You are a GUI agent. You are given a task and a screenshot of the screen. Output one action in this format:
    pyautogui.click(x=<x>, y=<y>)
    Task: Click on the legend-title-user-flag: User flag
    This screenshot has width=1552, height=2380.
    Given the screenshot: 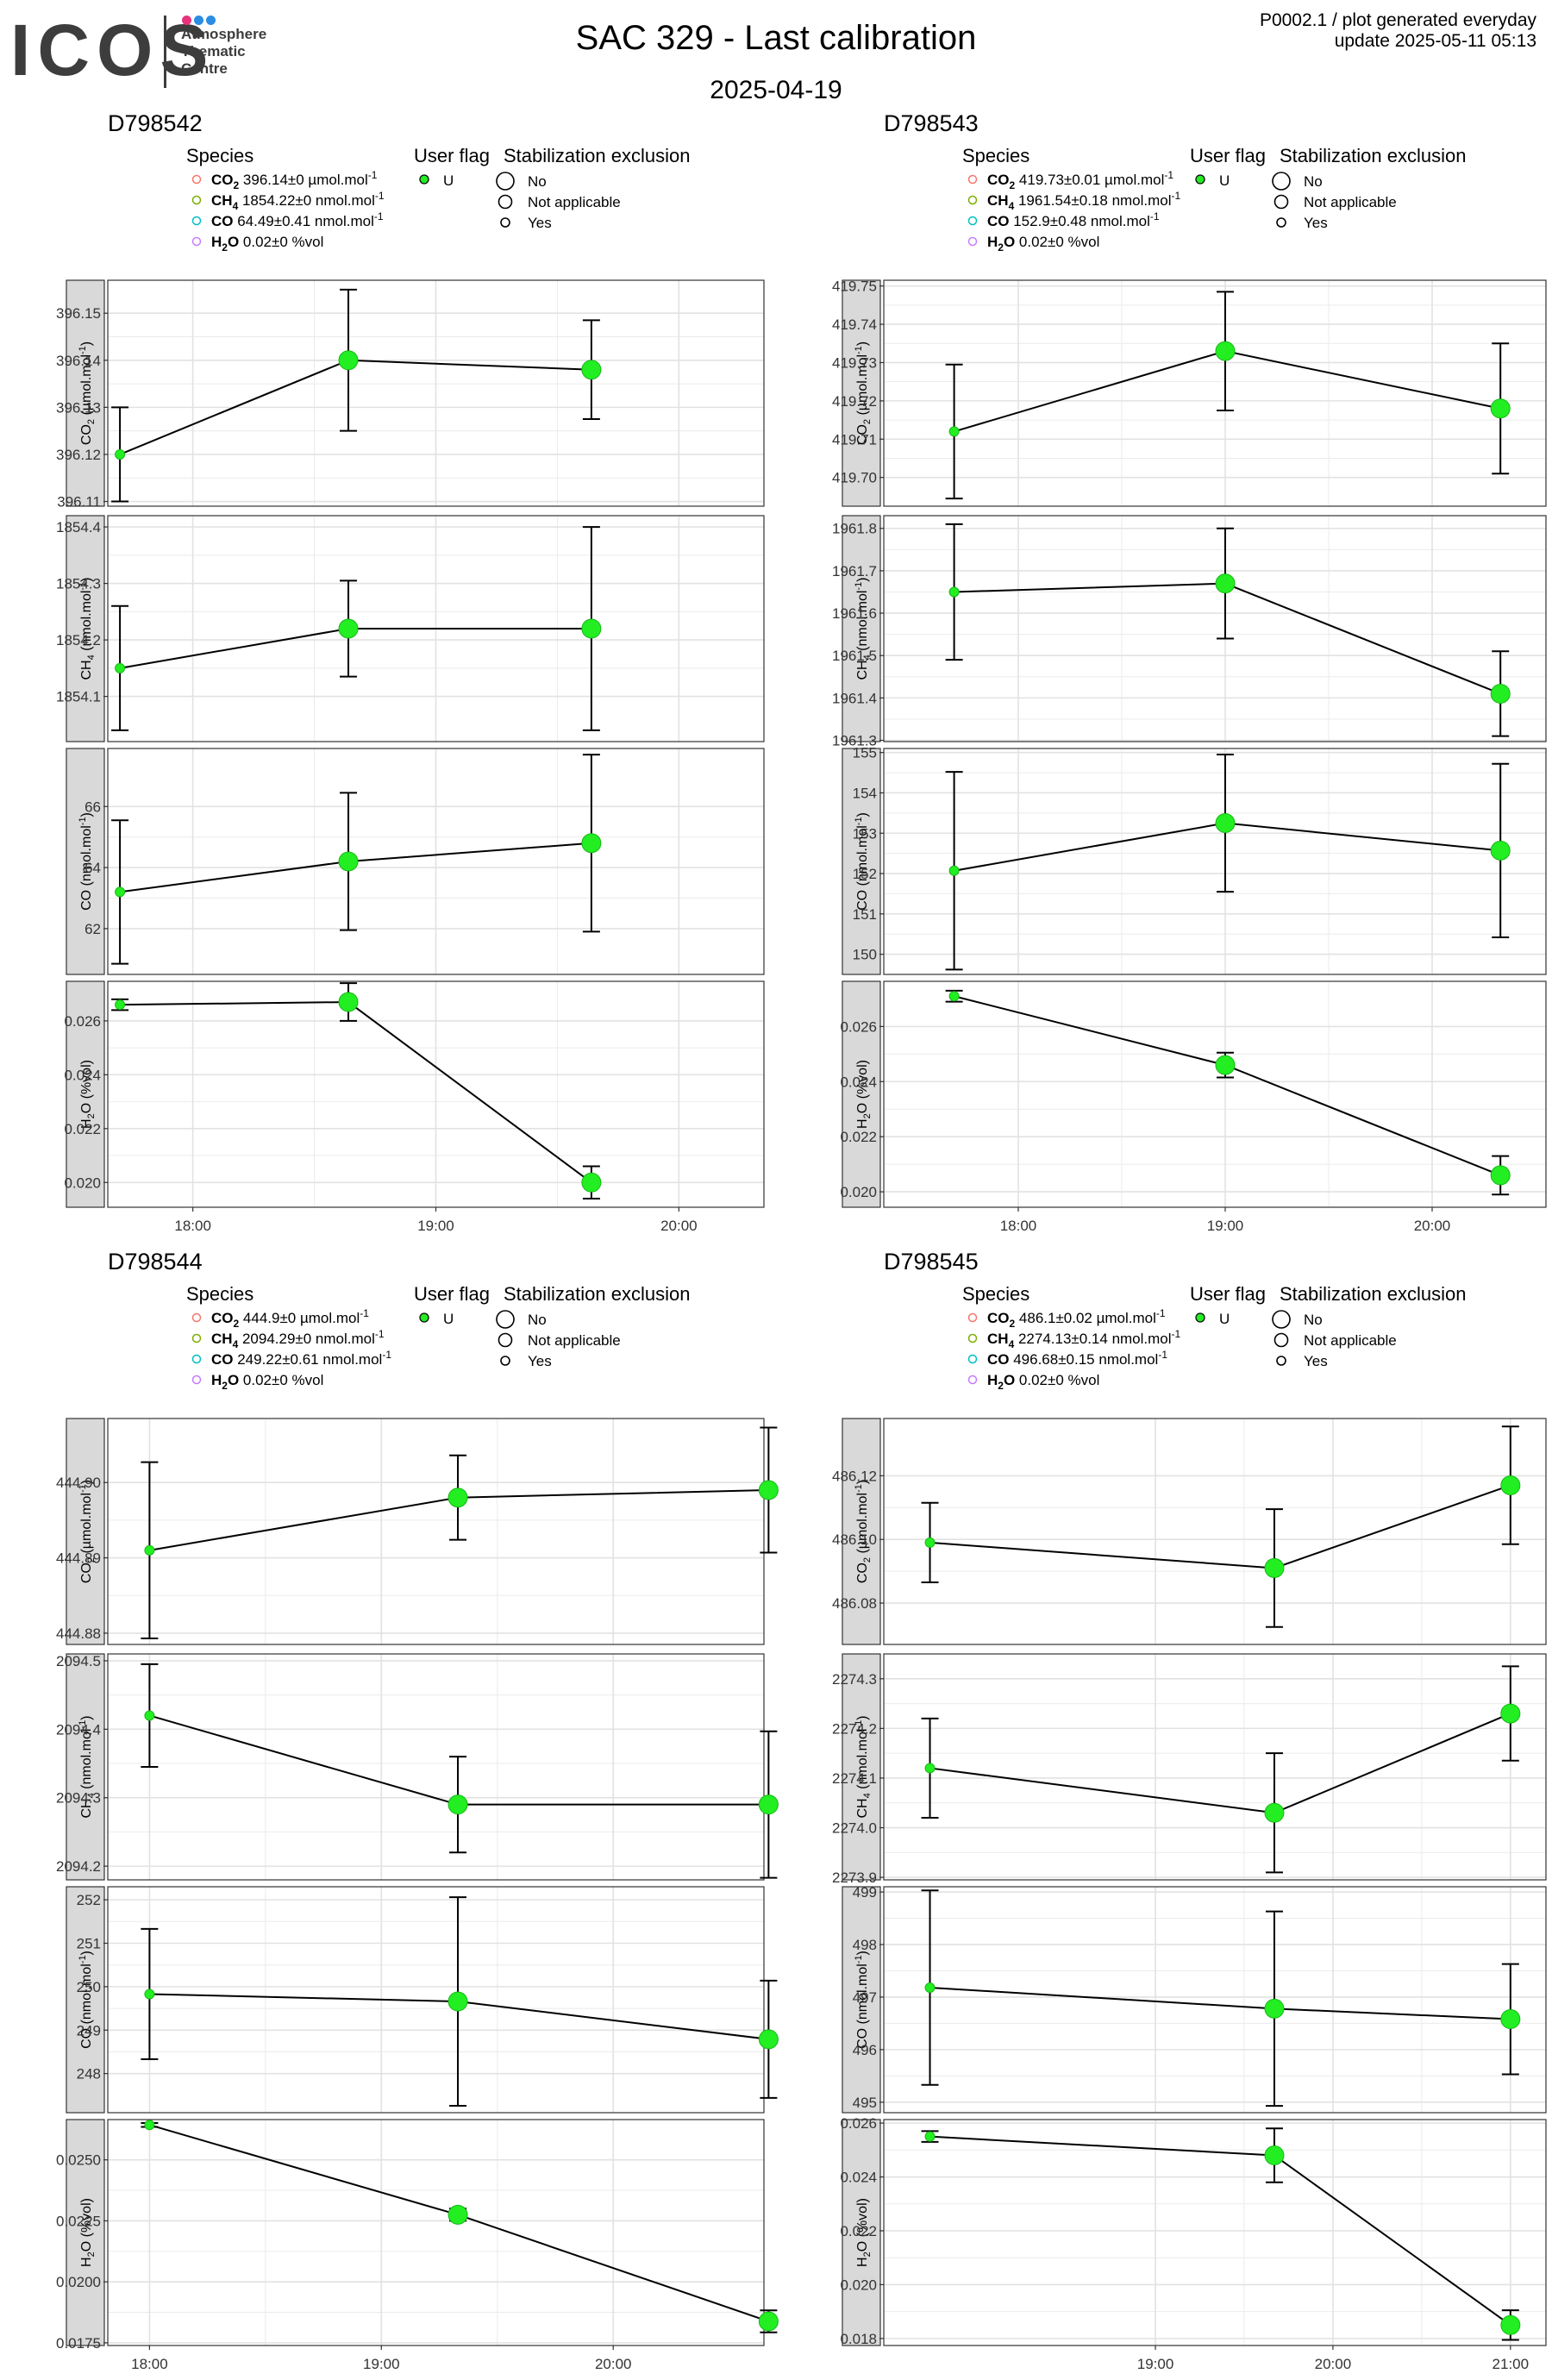 What is the action you would take?
    pyautogui.click(x=452, y=155)
    